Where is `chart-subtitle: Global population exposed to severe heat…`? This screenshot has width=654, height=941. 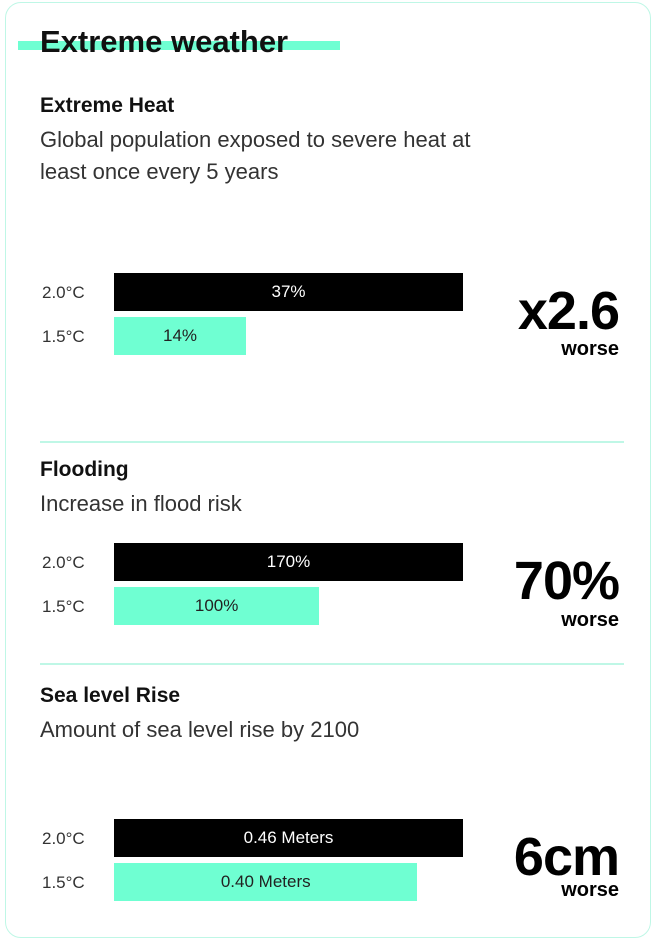
chart-subtitle: Global population exposed to severe heat… is located at coordinates (255, 155).